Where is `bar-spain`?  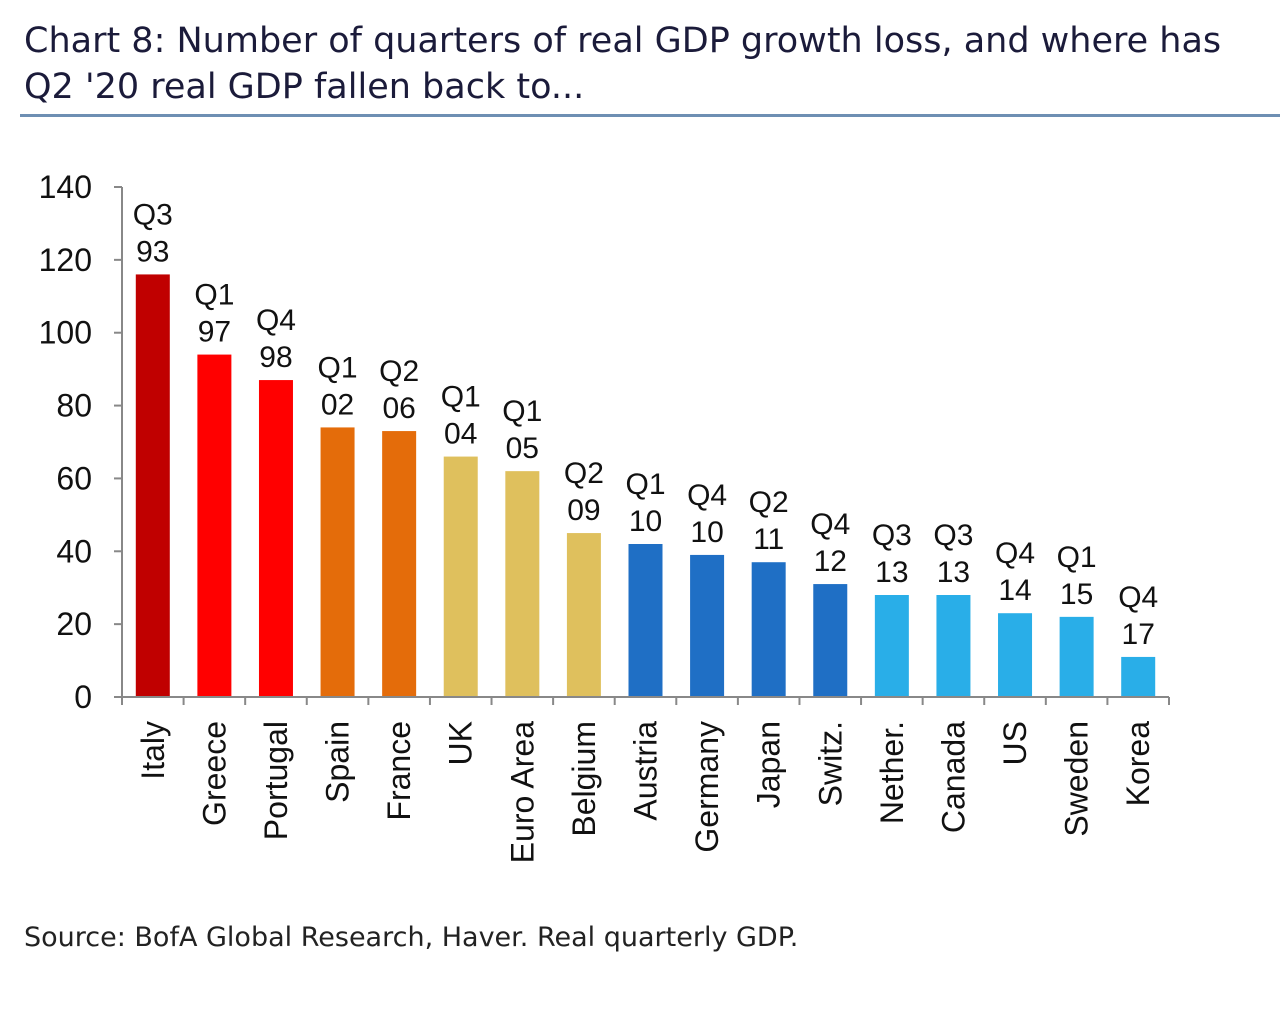 bar-spain is located at coordinates (337, 562).